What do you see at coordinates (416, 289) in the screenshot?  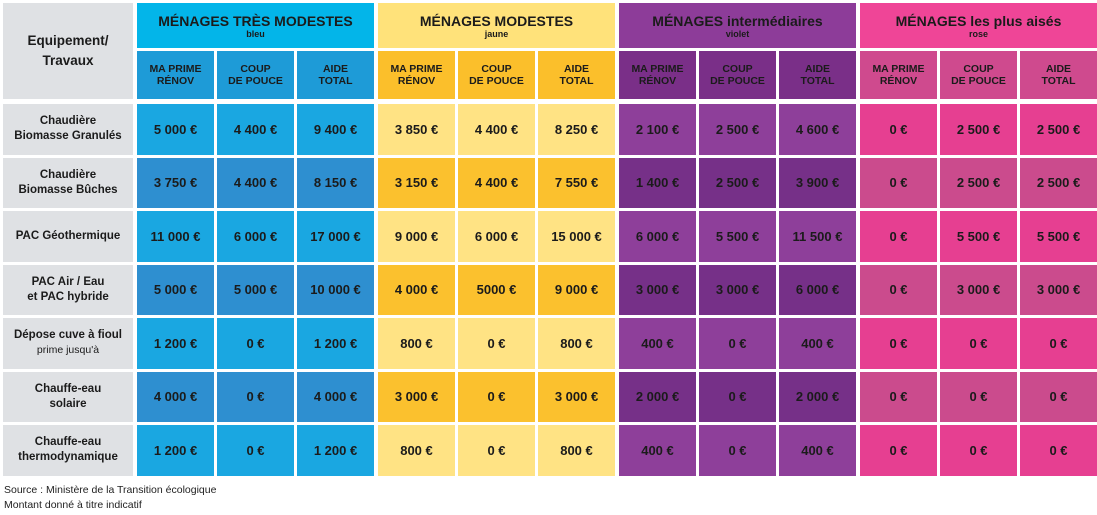 I see `value-cell: 4 000 €` at bounding box center [416, 289].